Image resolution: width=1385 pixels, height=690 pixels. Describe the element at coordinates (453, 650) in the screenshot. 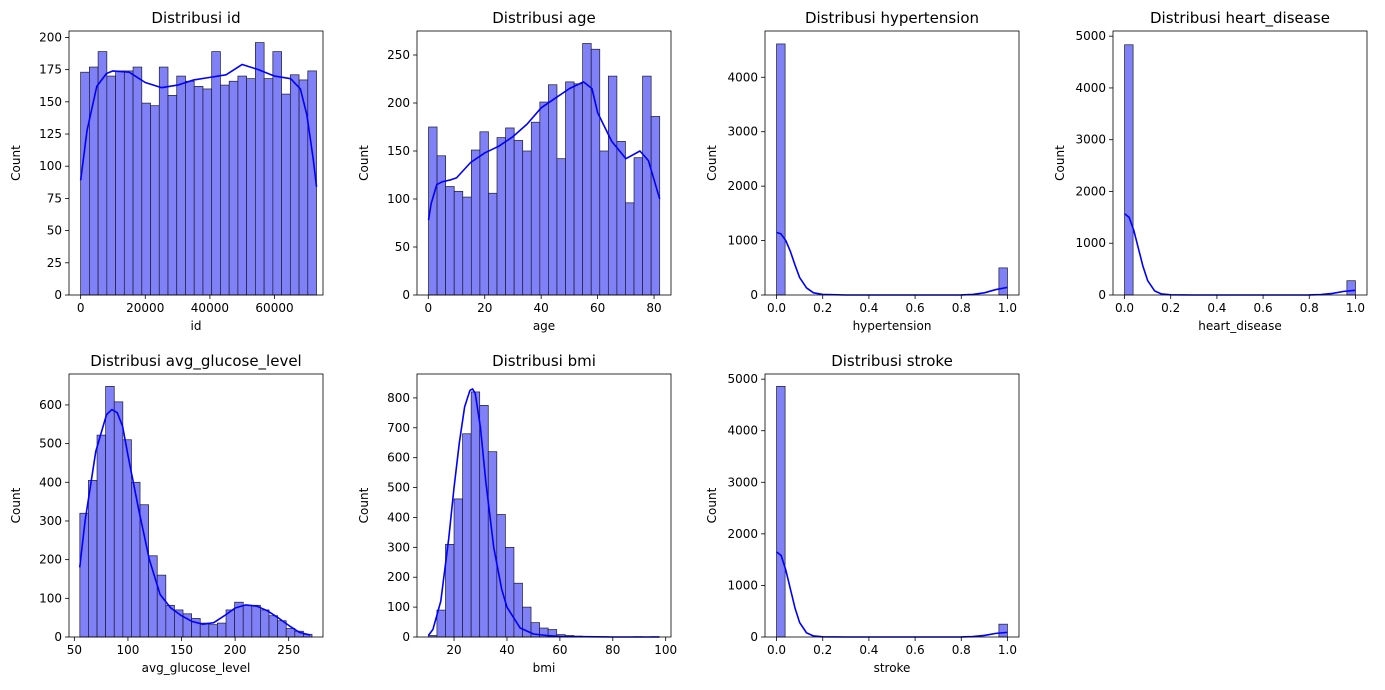

I see `x-tick-label: 20` at that location.